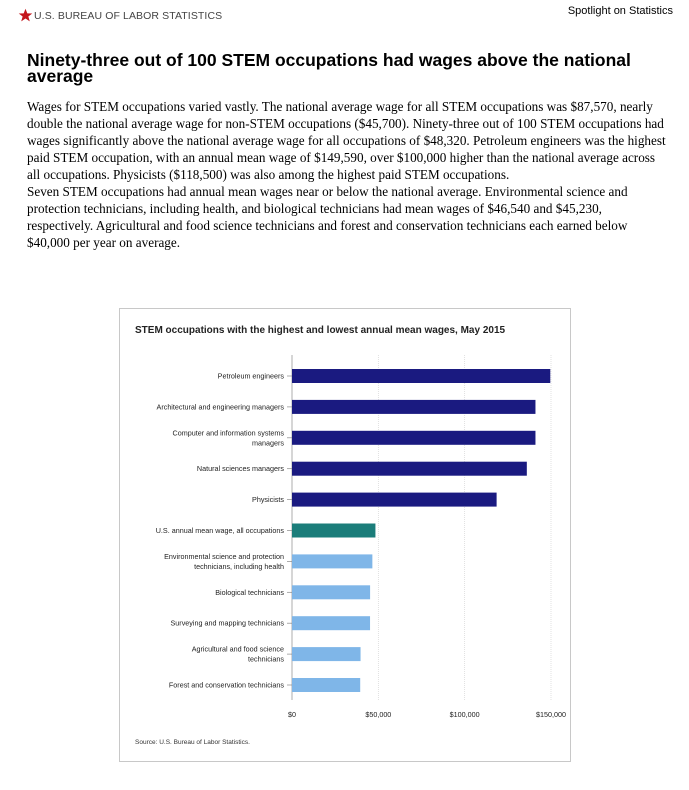  Describe the element at coordinates (240, 468) in the screenshot. I see `category-label: Natural sciences managers` at that location.